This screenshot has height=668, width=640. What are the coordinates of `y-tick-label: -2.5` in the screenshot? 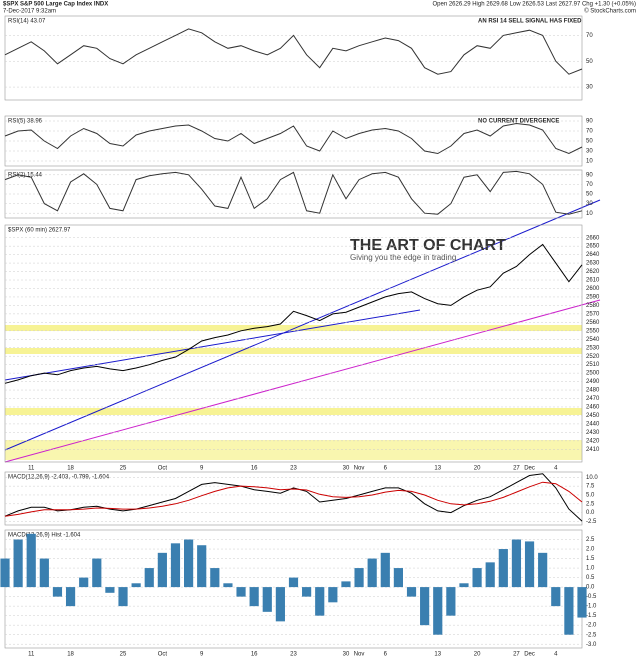 It's located at (591, 635).